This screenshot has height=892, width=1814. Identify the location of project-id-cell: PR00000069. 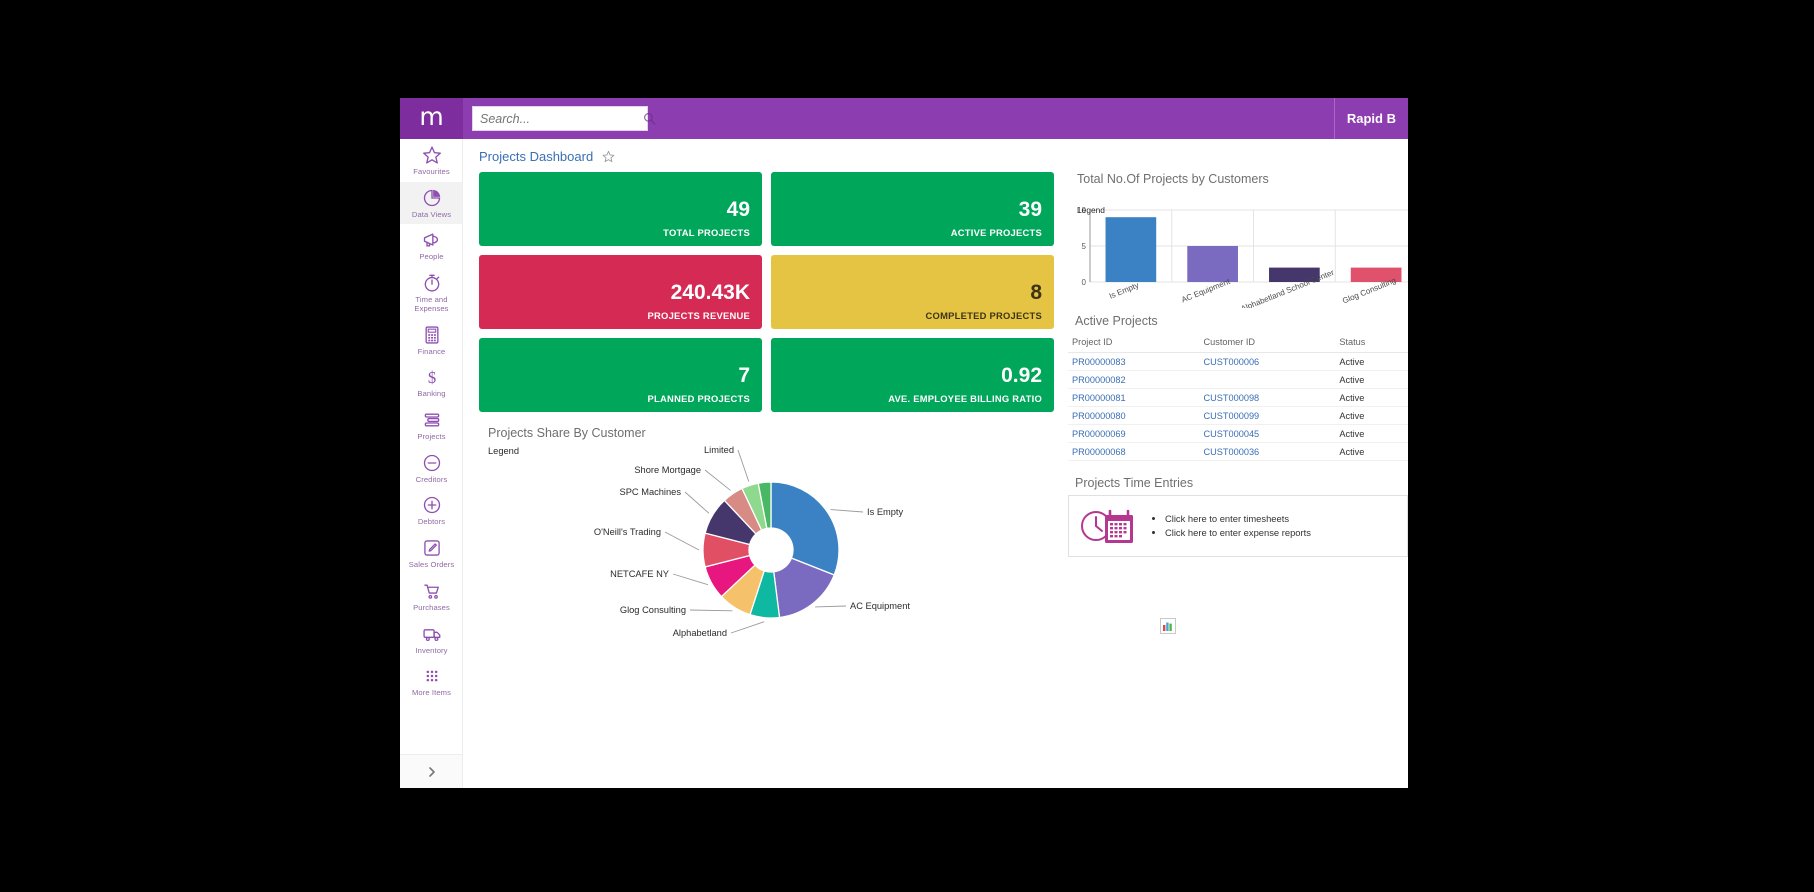
(1134, 433).